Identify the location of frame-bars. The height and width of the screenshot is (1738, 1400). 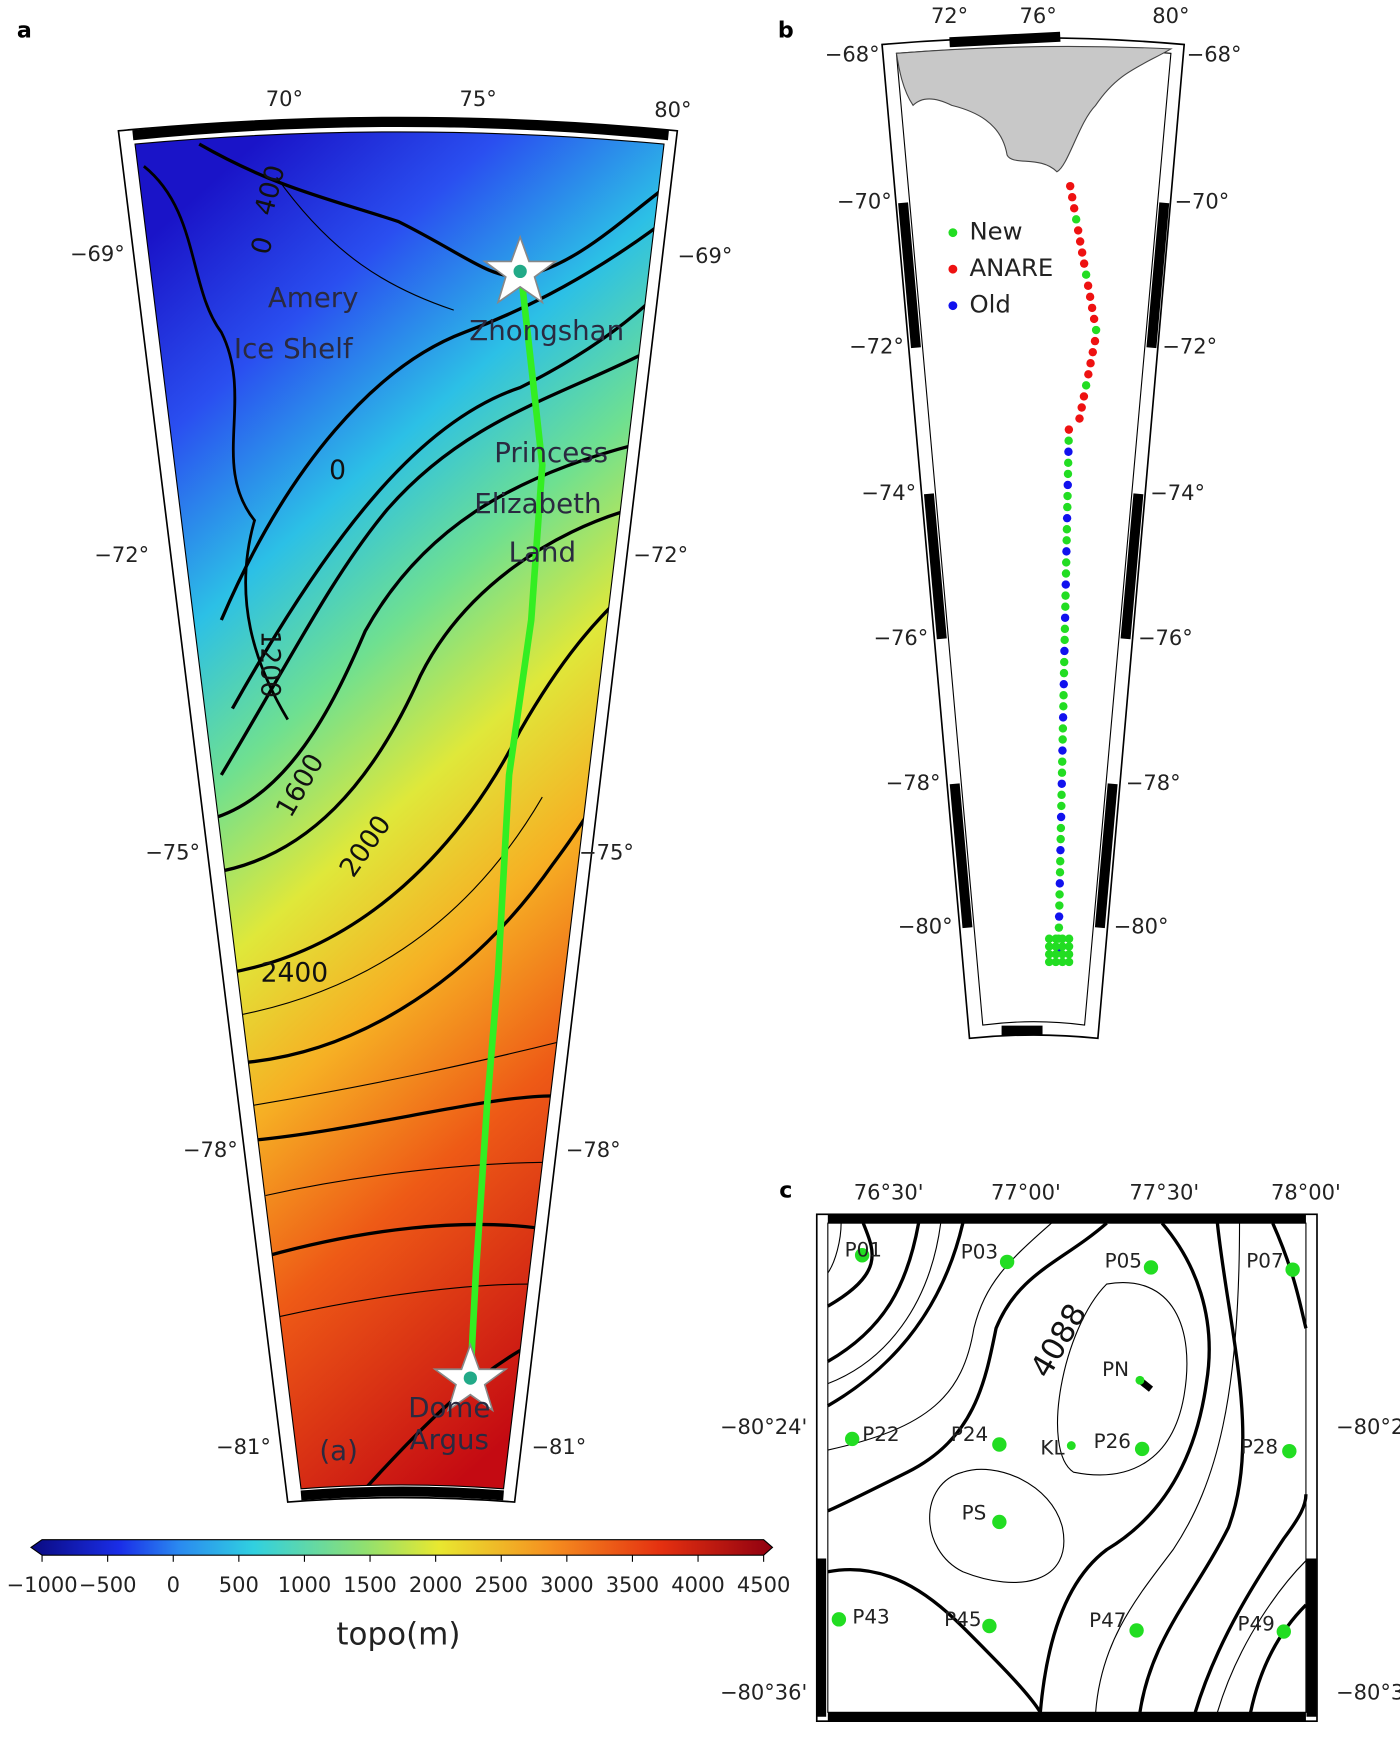
(1034, 565).